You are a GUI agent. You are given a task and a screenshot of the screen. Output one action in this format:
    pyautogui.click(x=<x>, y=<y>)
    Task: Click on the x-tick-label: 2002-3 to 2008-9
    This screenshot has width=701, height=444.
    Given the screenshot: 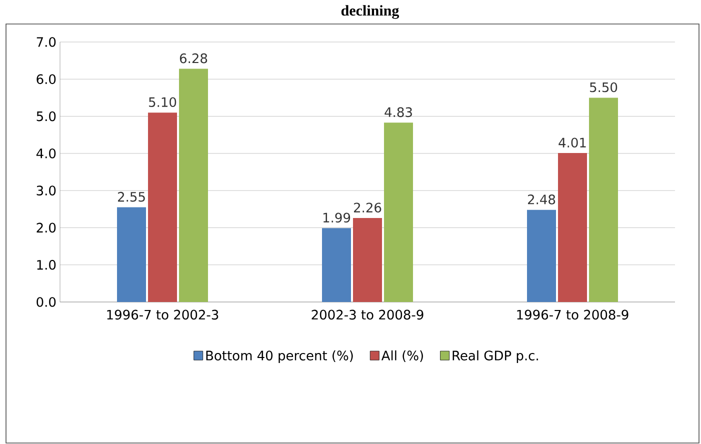 What is the action you would take?
    pyautogui.click(x=368, y=315)
    